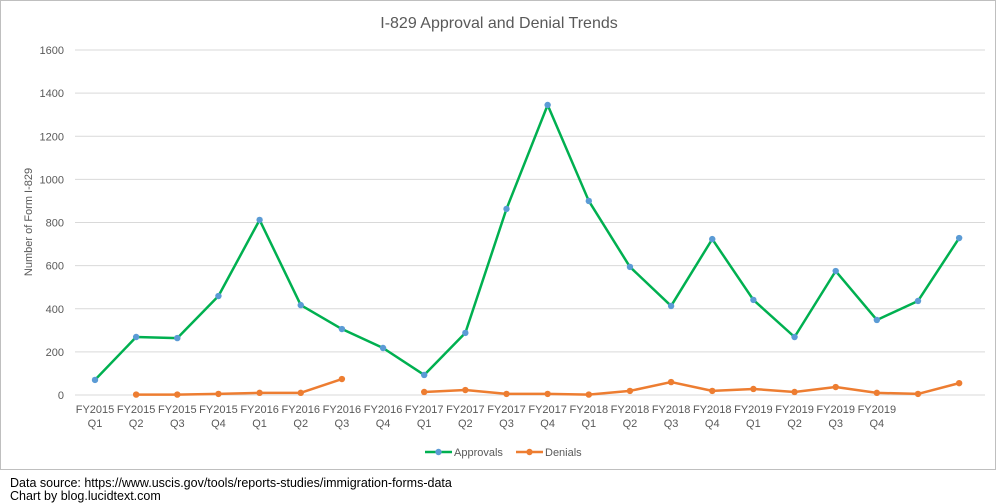 The image size is (998, 504). What do you see at coordinates (438, 452) in the screenshot?
I see `approvals-legend-marker` at bounding box center [438, 452].